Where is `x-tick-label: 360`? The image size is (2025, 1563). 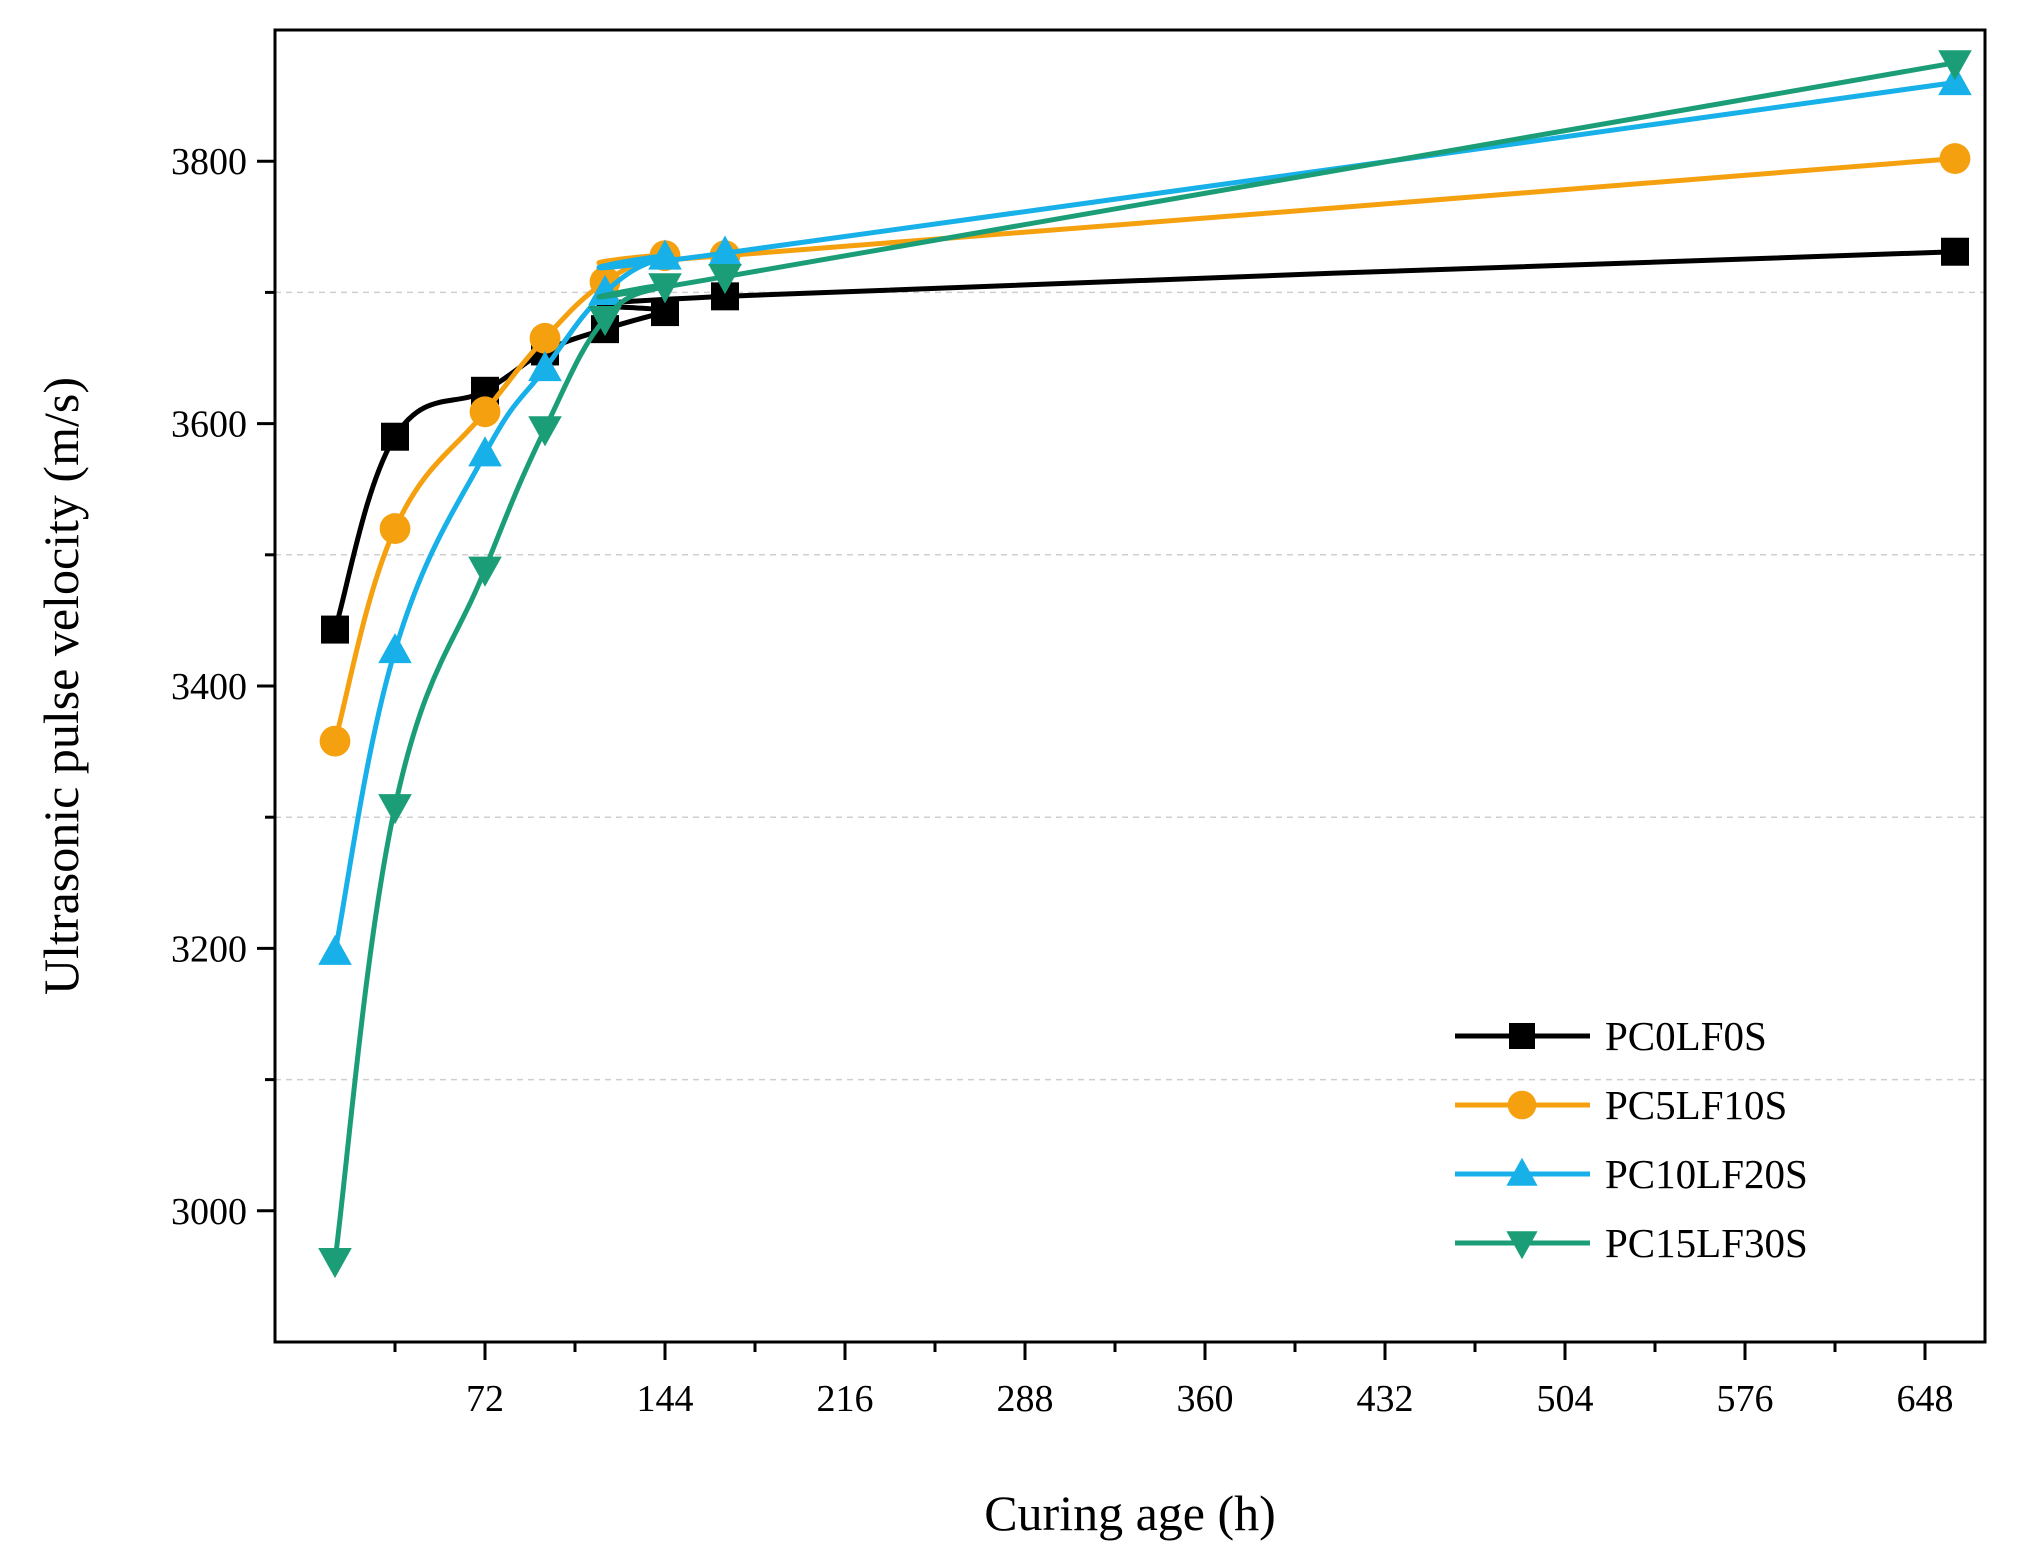 x-tick-label: 360 is located at coordinates (1205, 1399).